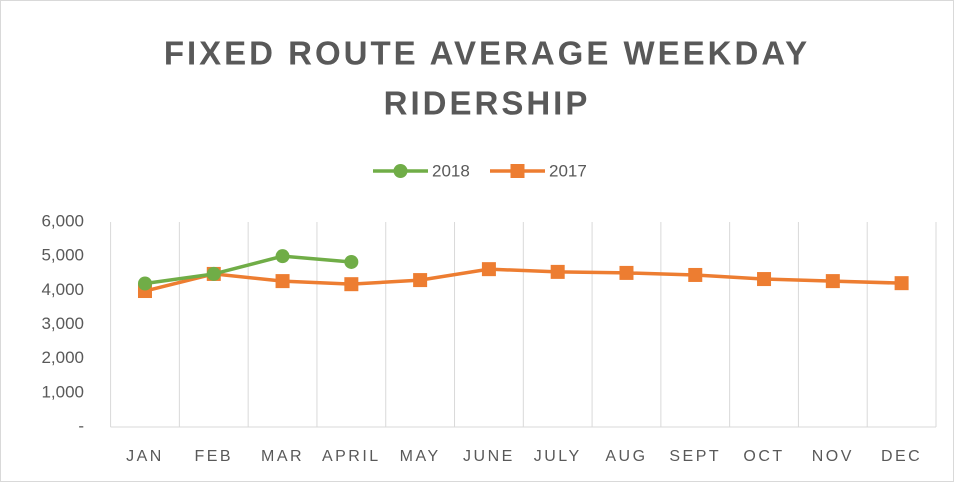 This screenshot has height=482, width=954. Describe the element at coordinates (420, 456) in the screenshot. I see `x-tick-label: MAY` at that location.